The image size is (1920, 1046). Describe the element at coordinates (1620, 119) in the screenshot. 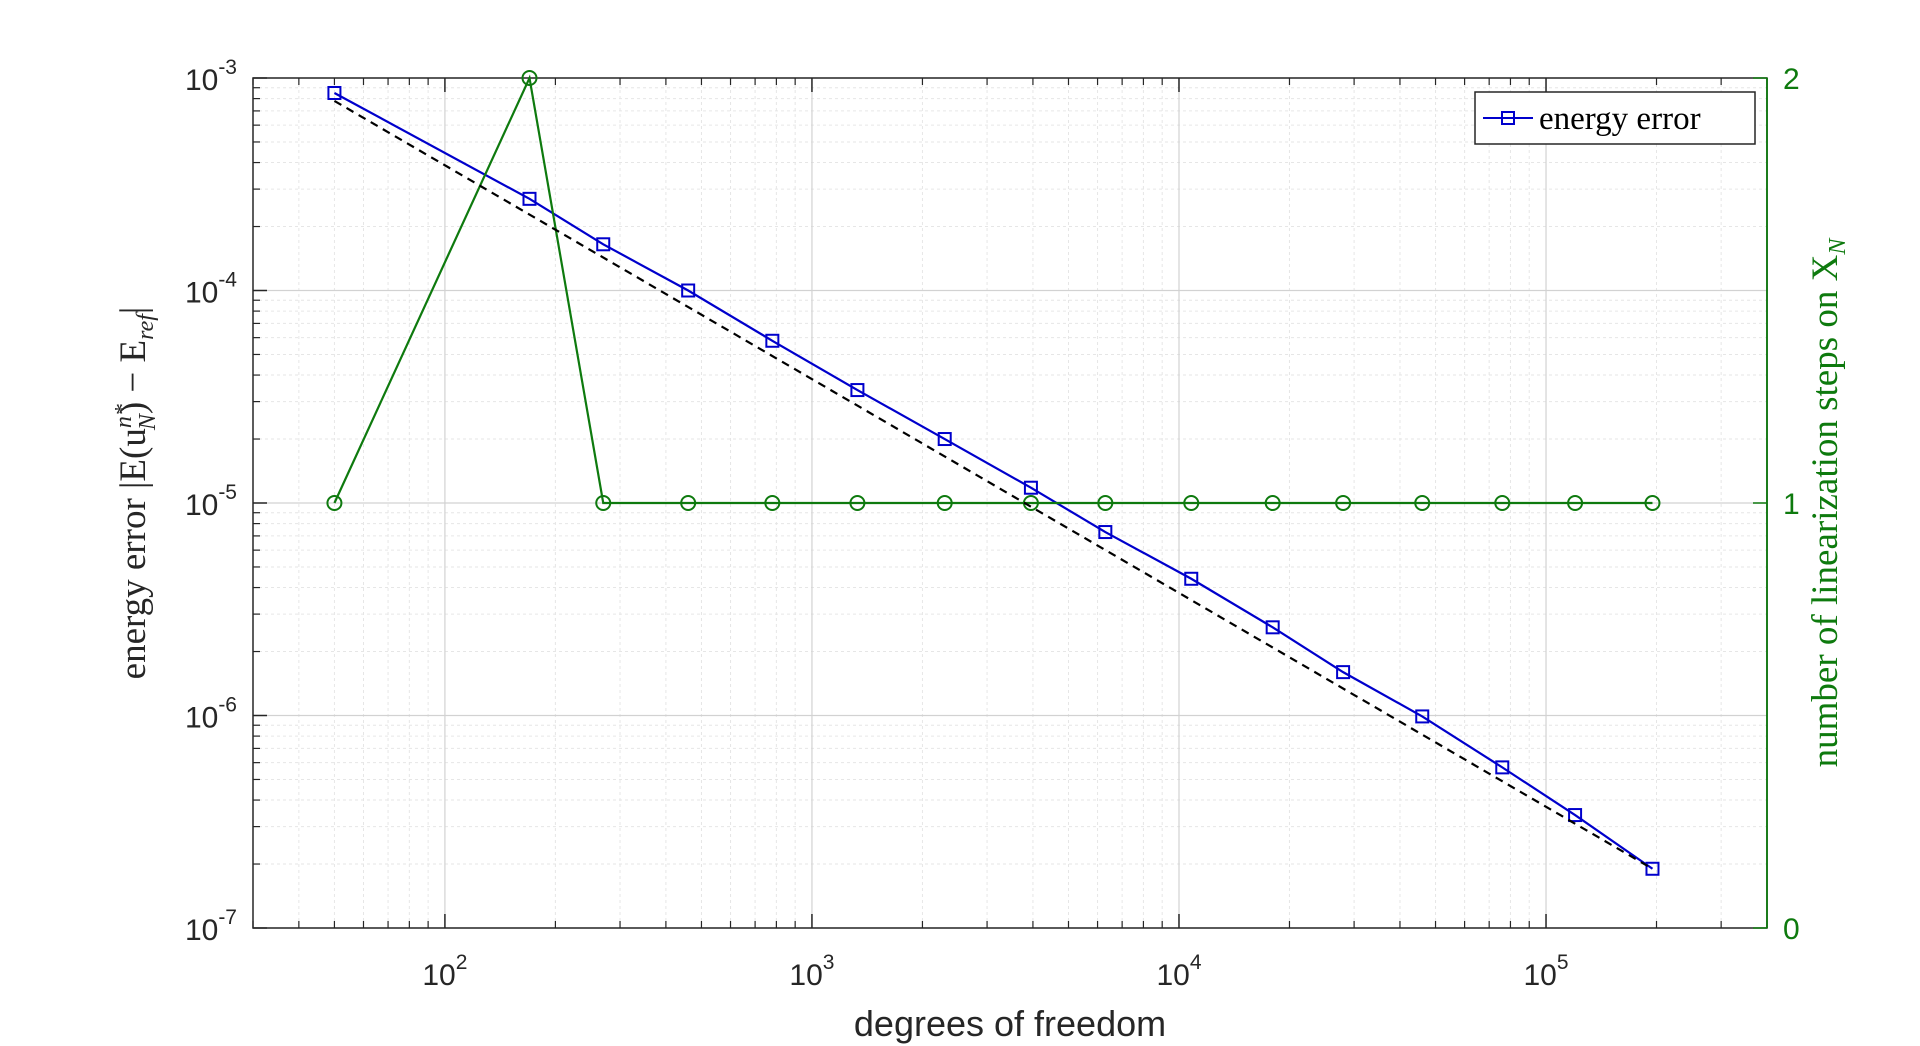

I see `legend-entry-energy-error: energy error` at that location.